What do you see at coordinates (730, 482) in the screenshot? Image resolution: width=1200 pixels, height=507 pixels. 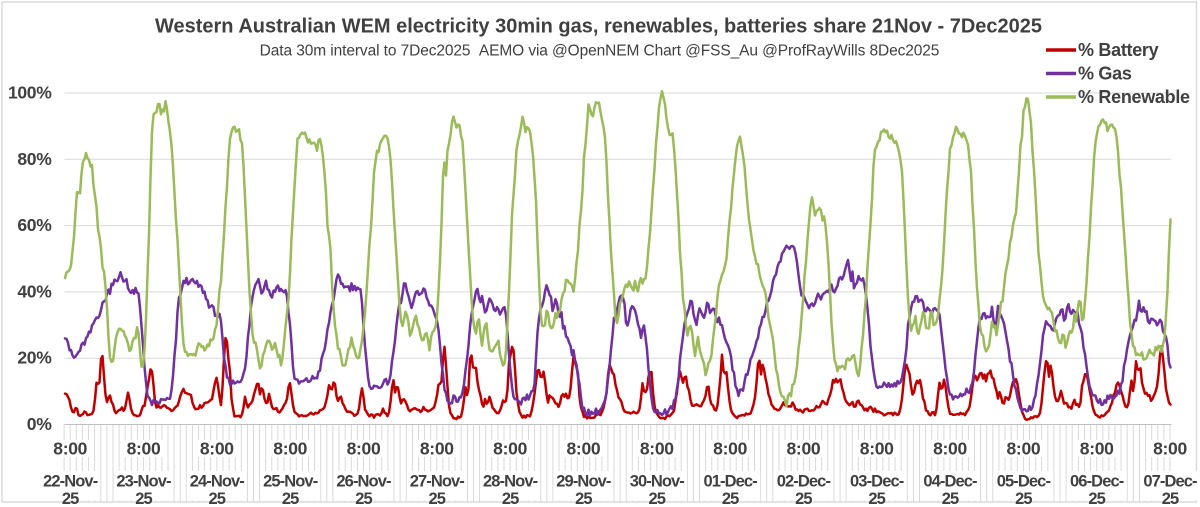 I see `svg-text: 01-Dec-` at bounding box center [730, 482].